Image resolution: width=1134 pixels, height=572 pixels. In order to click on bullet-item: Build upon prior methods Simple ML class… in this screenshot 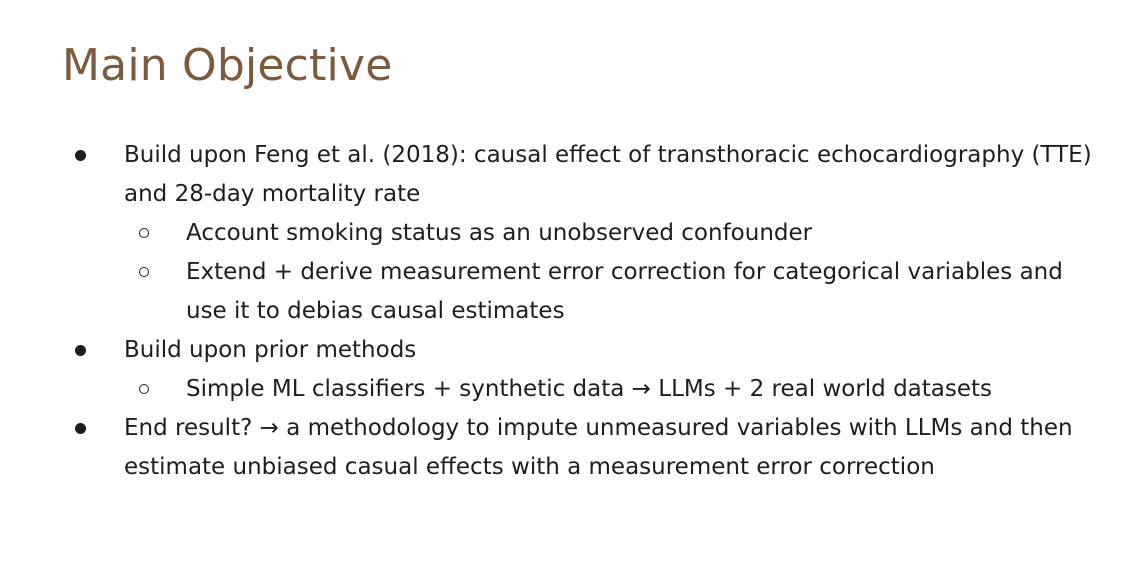, I will do `click(567, 370)`.